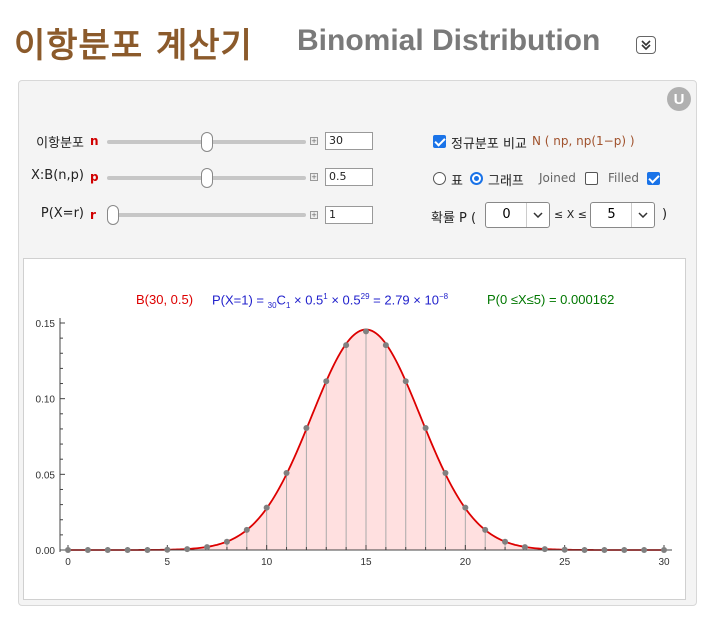 The height and width of the screenshot is (620, 717). What do you see at coordinates (439, 178) in the screenshot?
I see `table-radio` at bounding box center [439, 178].